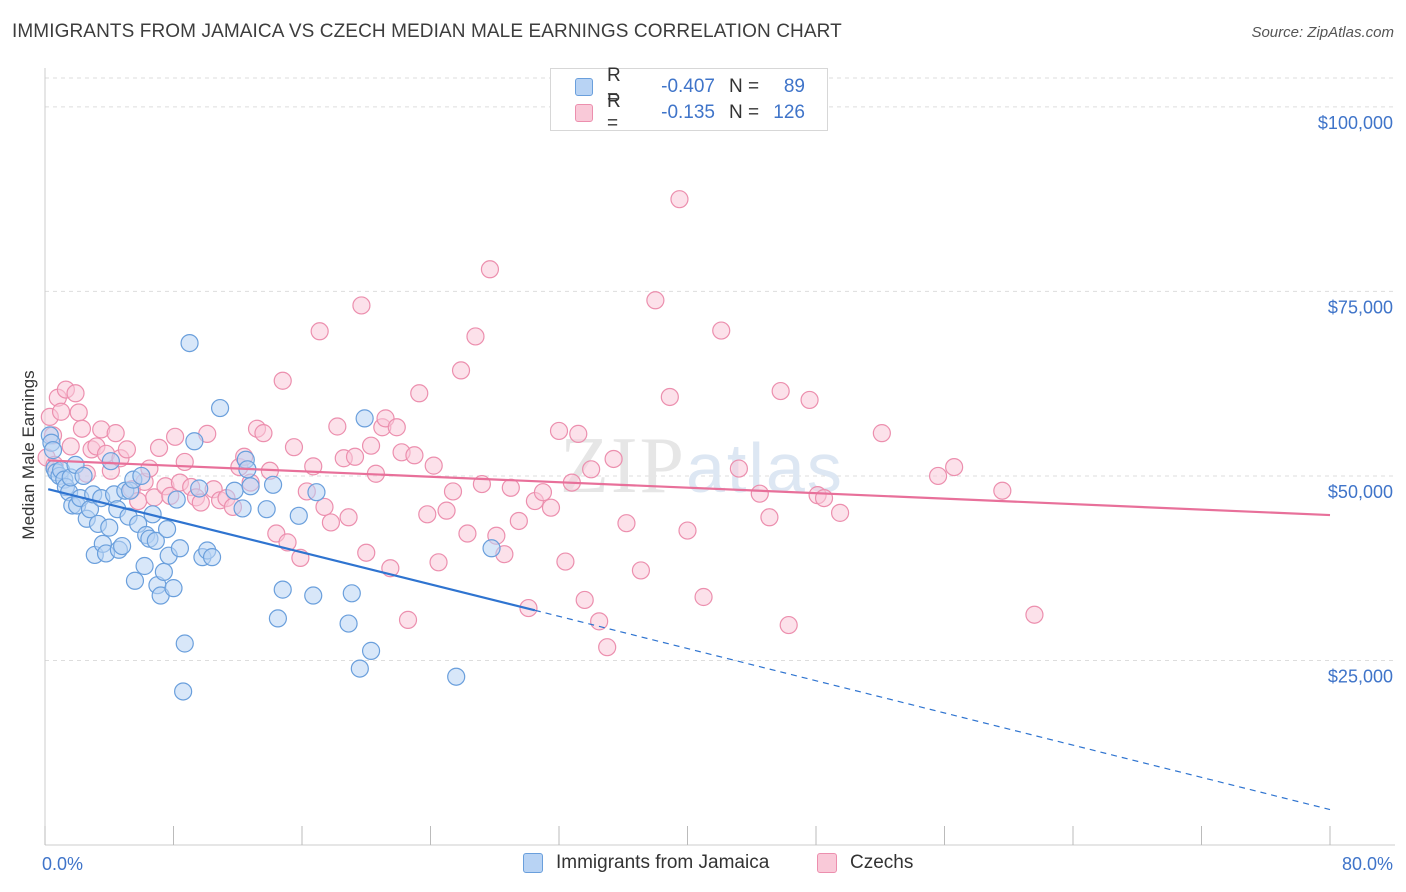  Describe the element at coordinates (1322, 32) in the screenshot. I see `source-label: Source: ZipAtlas.com` at that location.